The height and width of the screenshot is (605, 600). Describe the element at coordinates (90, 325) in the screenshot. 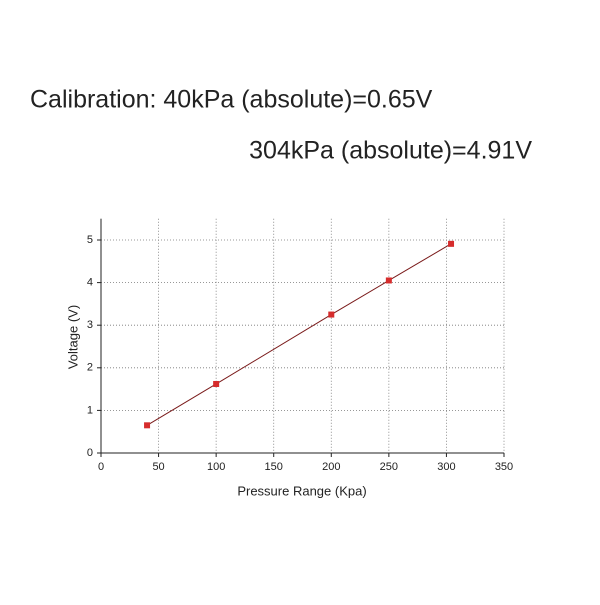

I see `y-tick-label: 3` at that location.